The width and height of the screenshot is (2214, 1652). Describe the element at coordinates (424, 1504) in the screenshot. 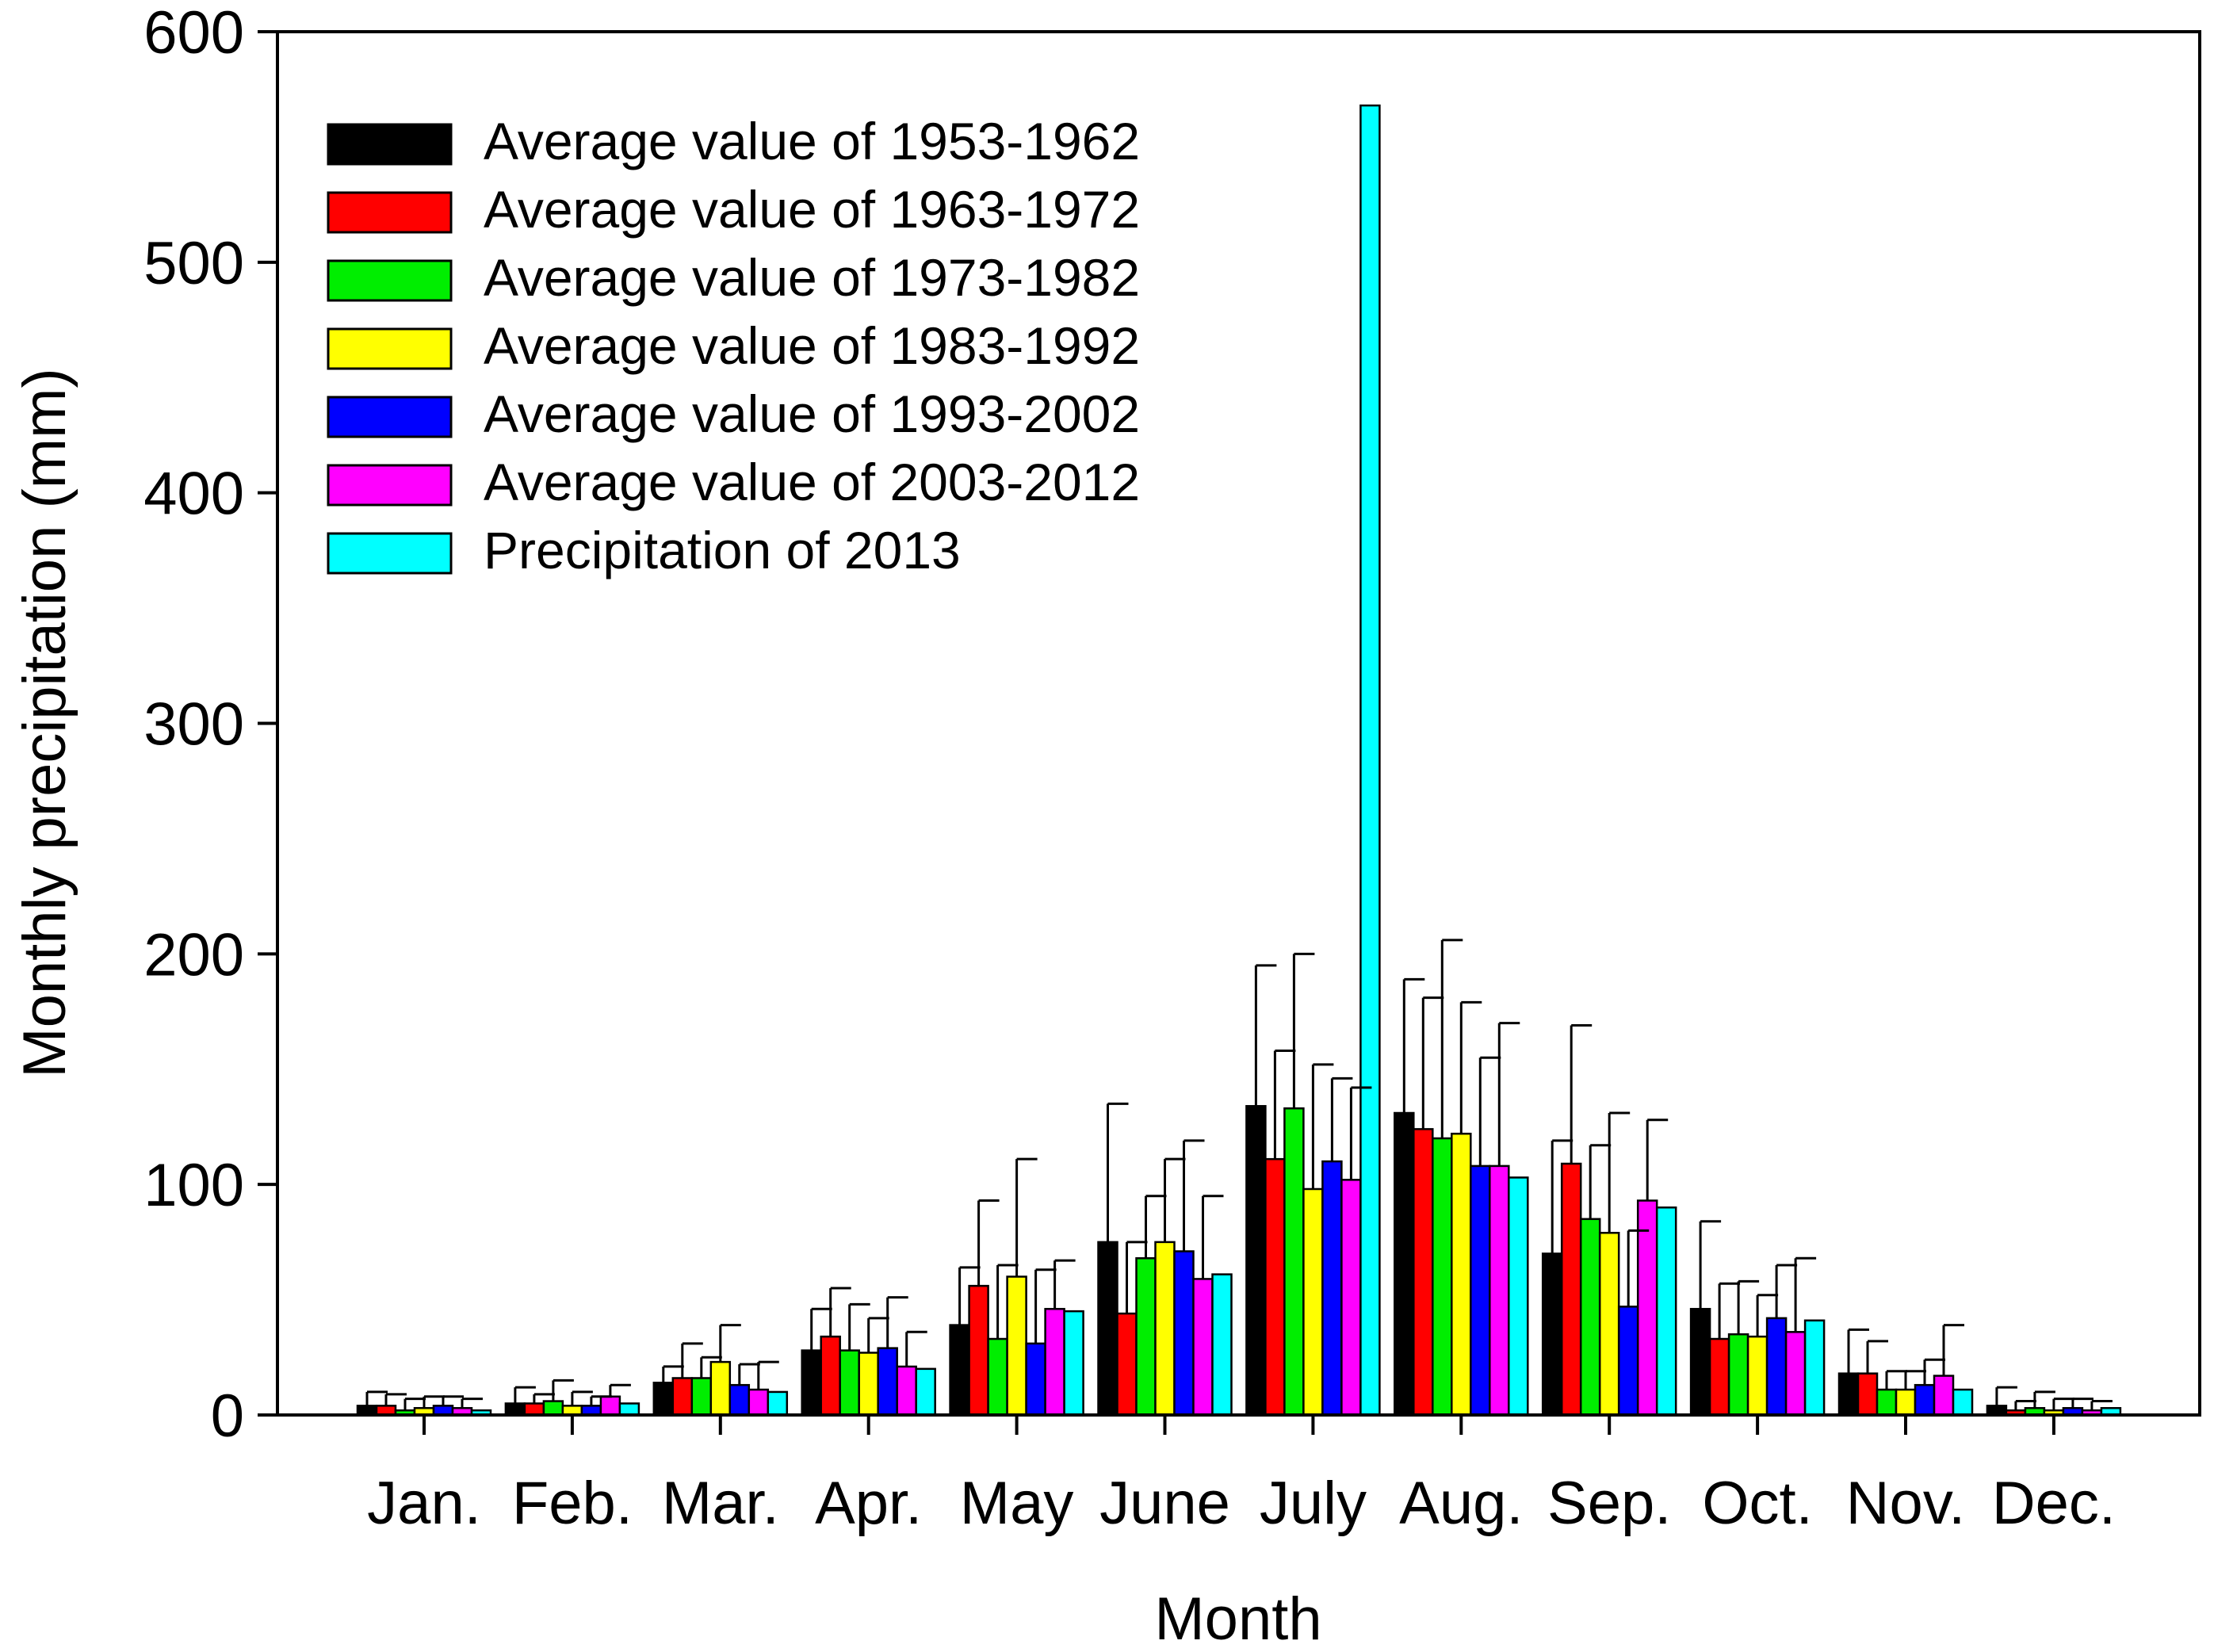

I see `x-tick-label: Jan.` at that location.